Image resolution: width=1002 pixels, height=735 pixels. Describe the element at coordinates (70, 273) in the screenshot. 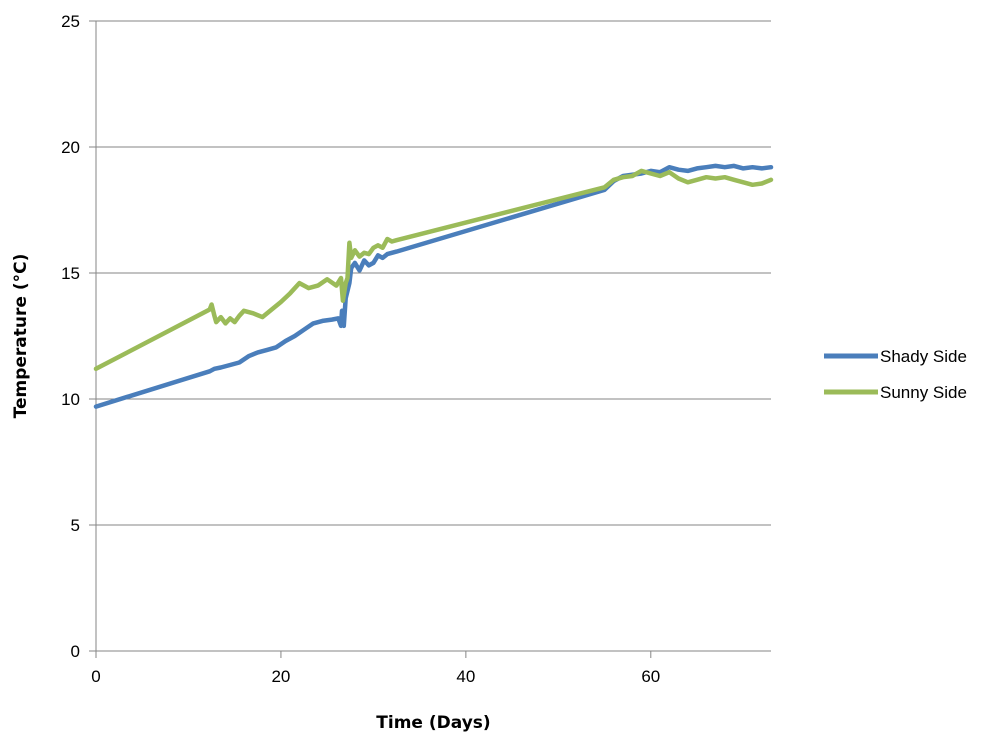

I see `y-tick-label-15: 15` at that location.